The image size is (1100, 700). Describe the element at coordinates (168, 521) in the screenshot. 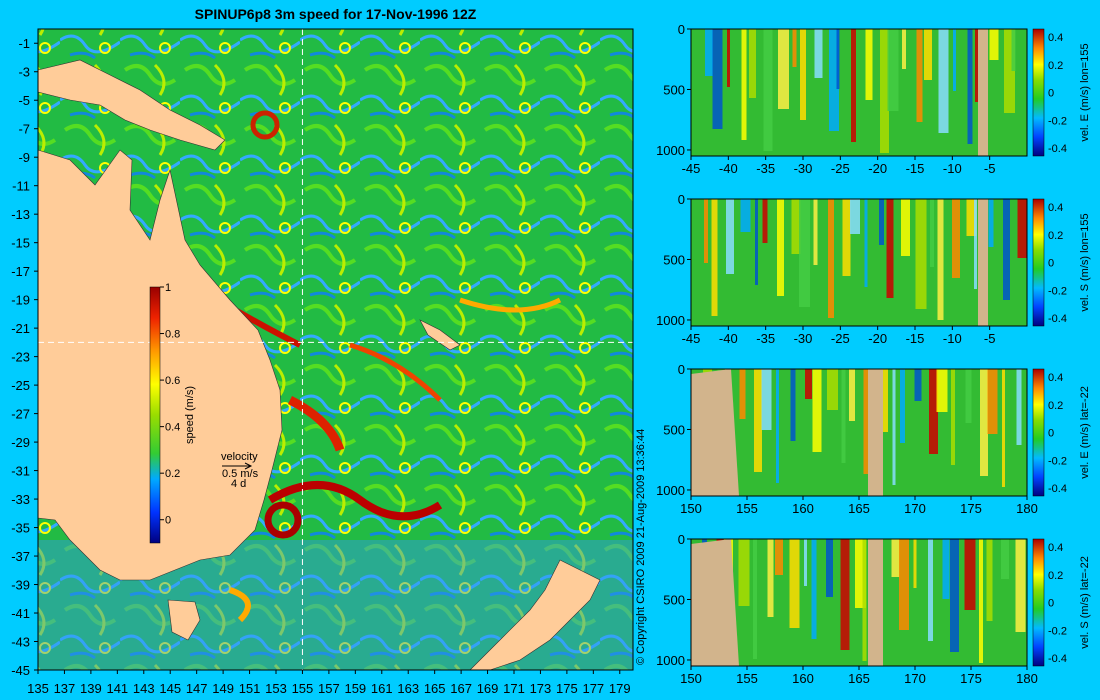

I see `speed-colorbar-tick-label: 0` at that location.